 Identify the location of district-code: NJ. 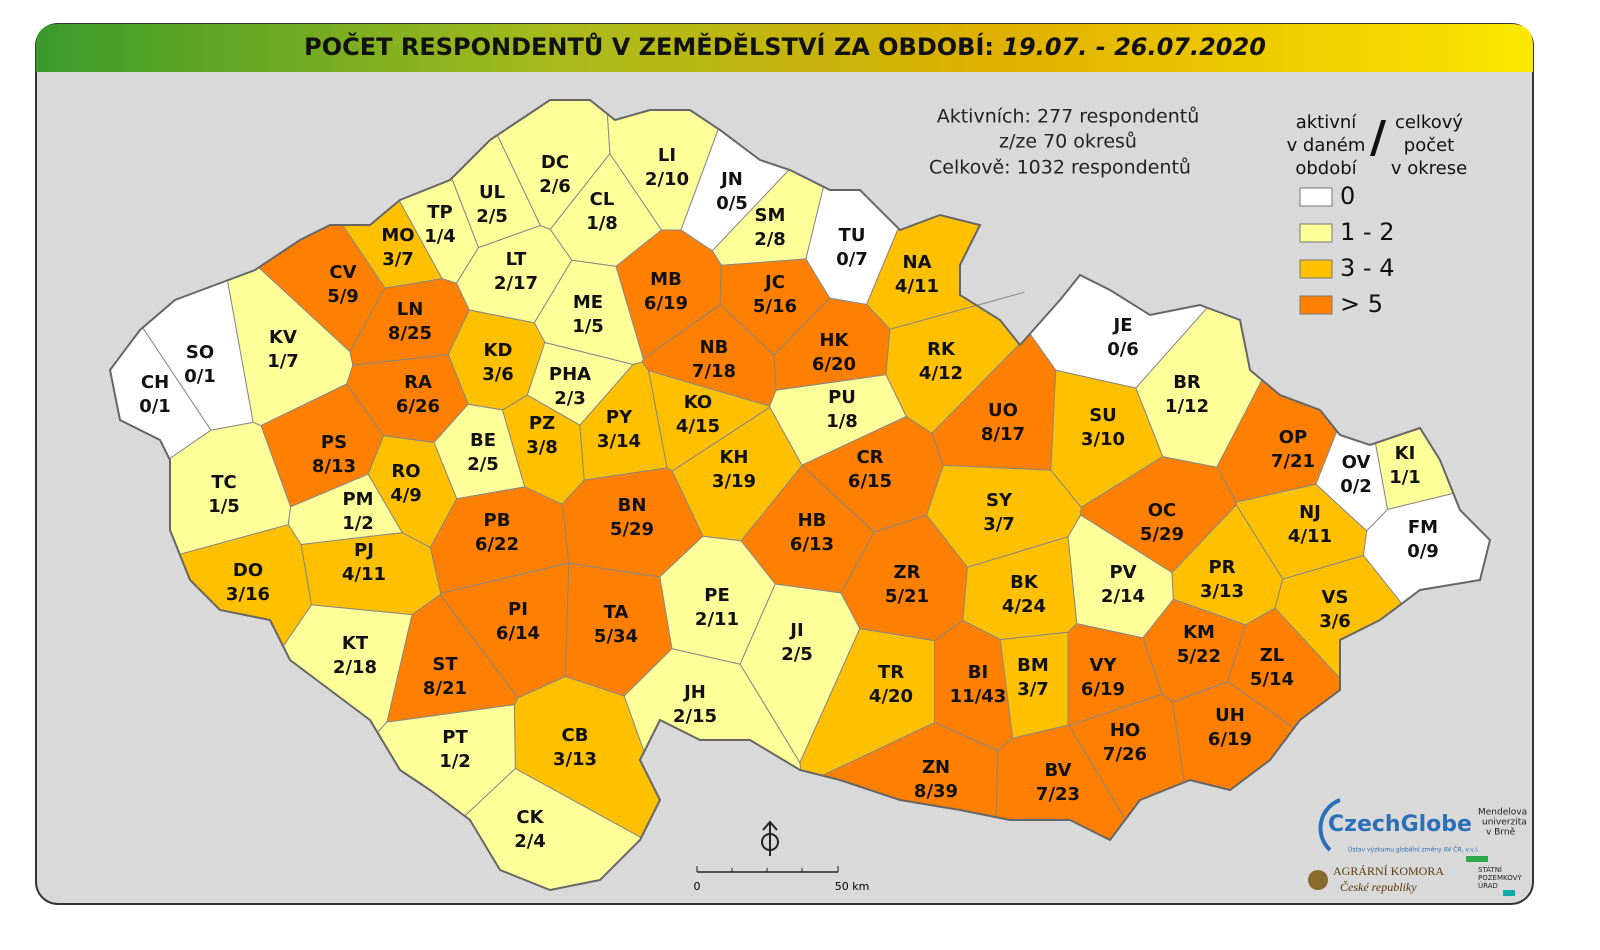
(1310, 512).